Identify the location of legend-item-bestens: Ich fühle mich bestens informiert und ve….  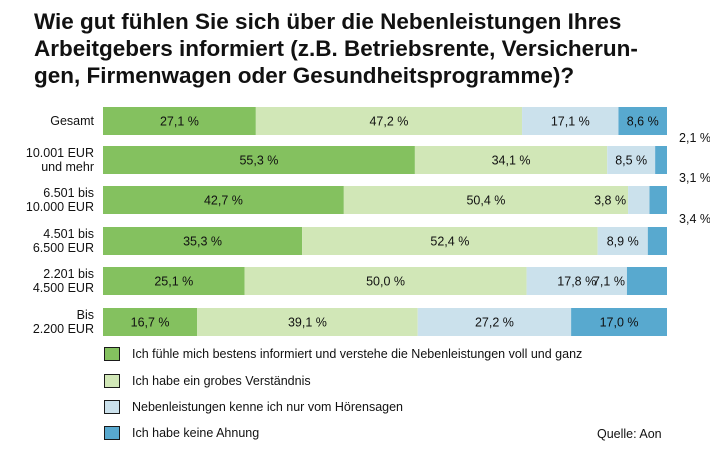
(343, 354).